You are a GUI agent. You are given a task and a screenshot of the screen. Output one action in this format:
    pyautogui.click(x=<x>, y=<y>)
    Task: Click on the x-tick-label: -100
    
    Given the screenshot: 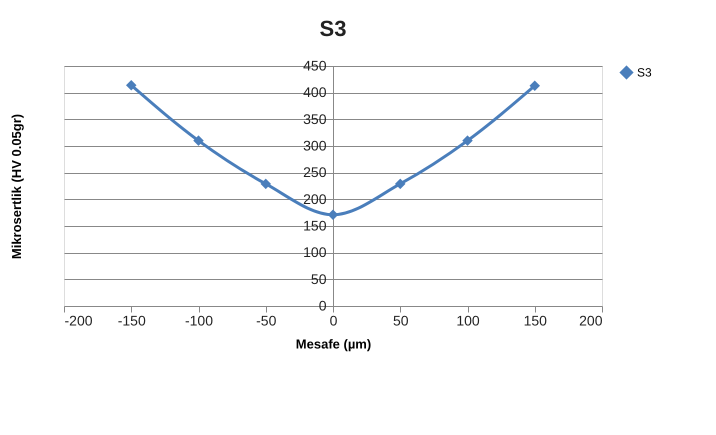 What is the action you would take?
    pyautogui.click(x=199, y=320)
    